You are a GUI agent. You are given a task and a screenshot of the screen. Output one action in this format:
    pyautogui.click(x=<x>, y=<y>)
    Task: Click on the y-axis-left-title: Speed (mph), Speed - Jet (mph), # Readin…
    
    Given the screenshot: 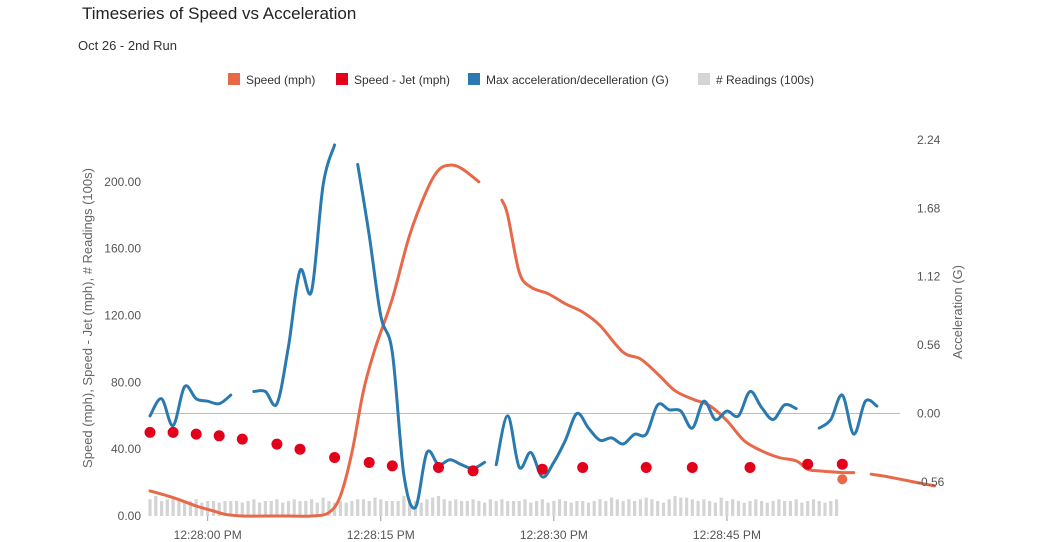 What is the action you would take?
    pyautogui.click(x=87, y=318)
    